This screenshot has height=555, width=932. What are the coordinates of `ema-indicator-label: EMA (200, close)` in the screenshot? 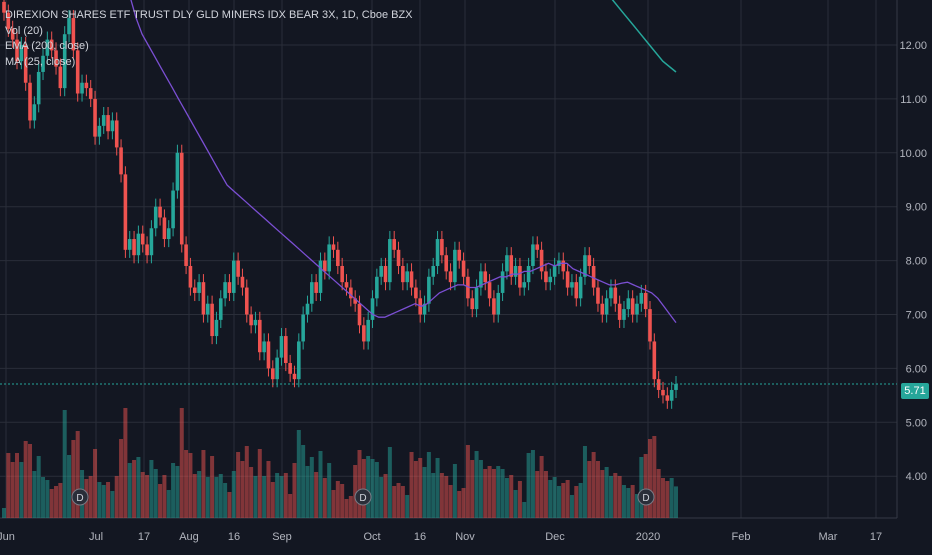 It's located at (47, 46).